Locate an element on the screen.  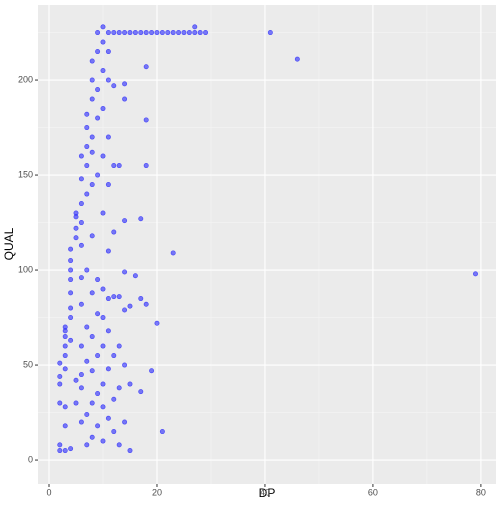
x-tick-label: 40 is located at coordinates (265, 492).